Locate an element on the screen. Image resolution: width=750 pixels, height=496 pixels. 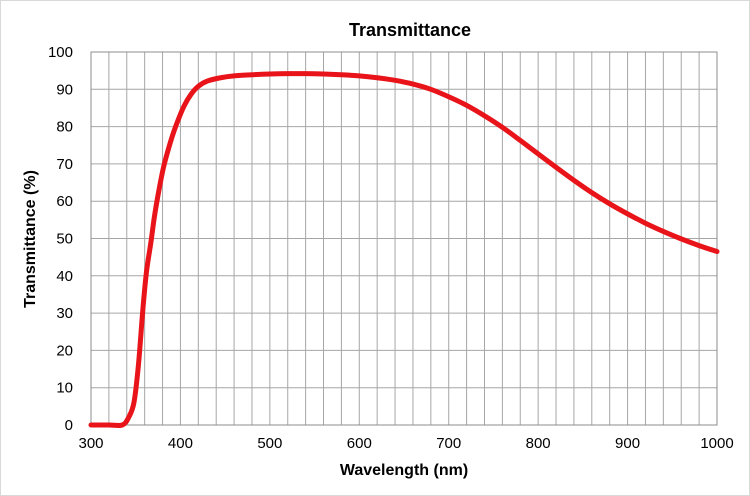
y-tick-label: 100 is located at coordinates (60, 52).